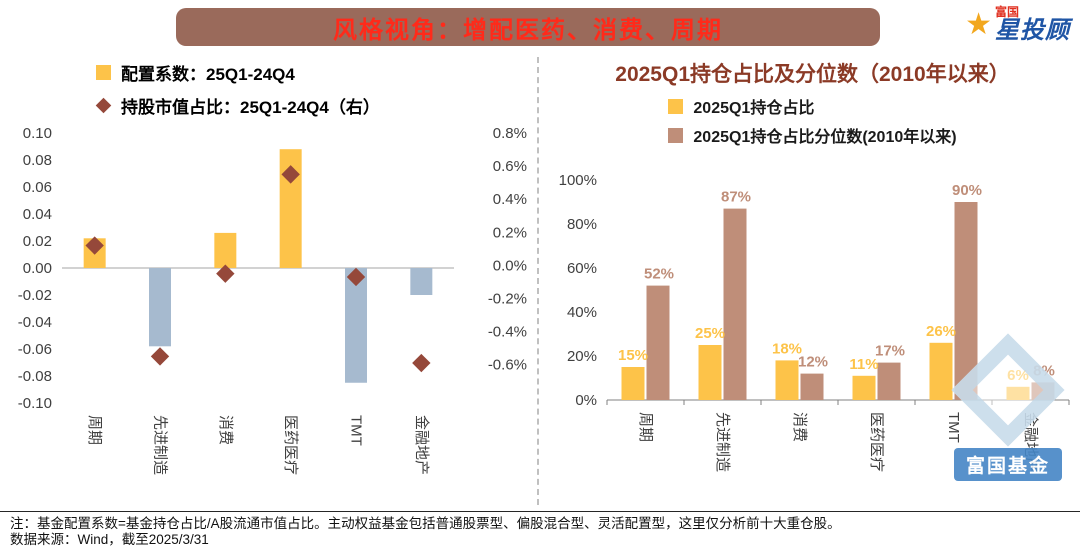 This screenshot has height=559, width=1080. What do you see at coordinates (37, 241) in the screenshot?
I see `left-axis-tick-label: 0.02` at bounding box center [37, 241].